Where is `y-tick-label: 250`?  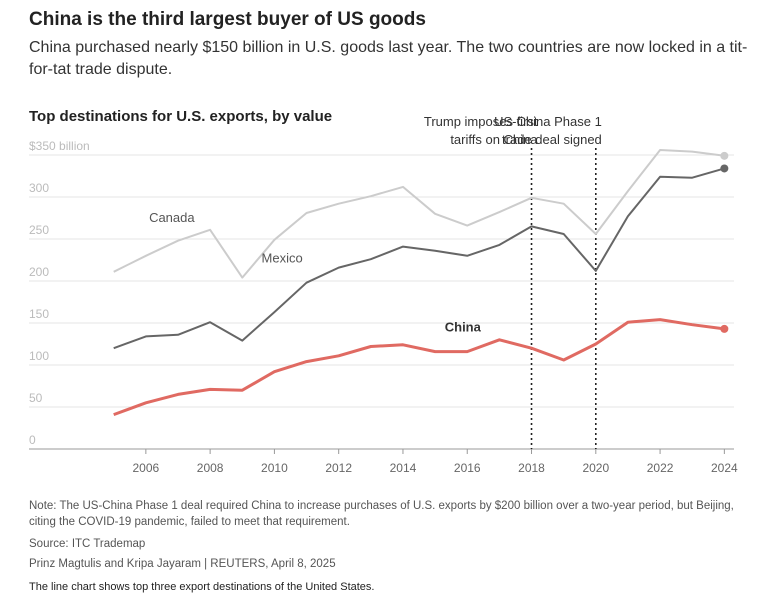
y-tick-label: 250 is located at coordinates (39, 230).